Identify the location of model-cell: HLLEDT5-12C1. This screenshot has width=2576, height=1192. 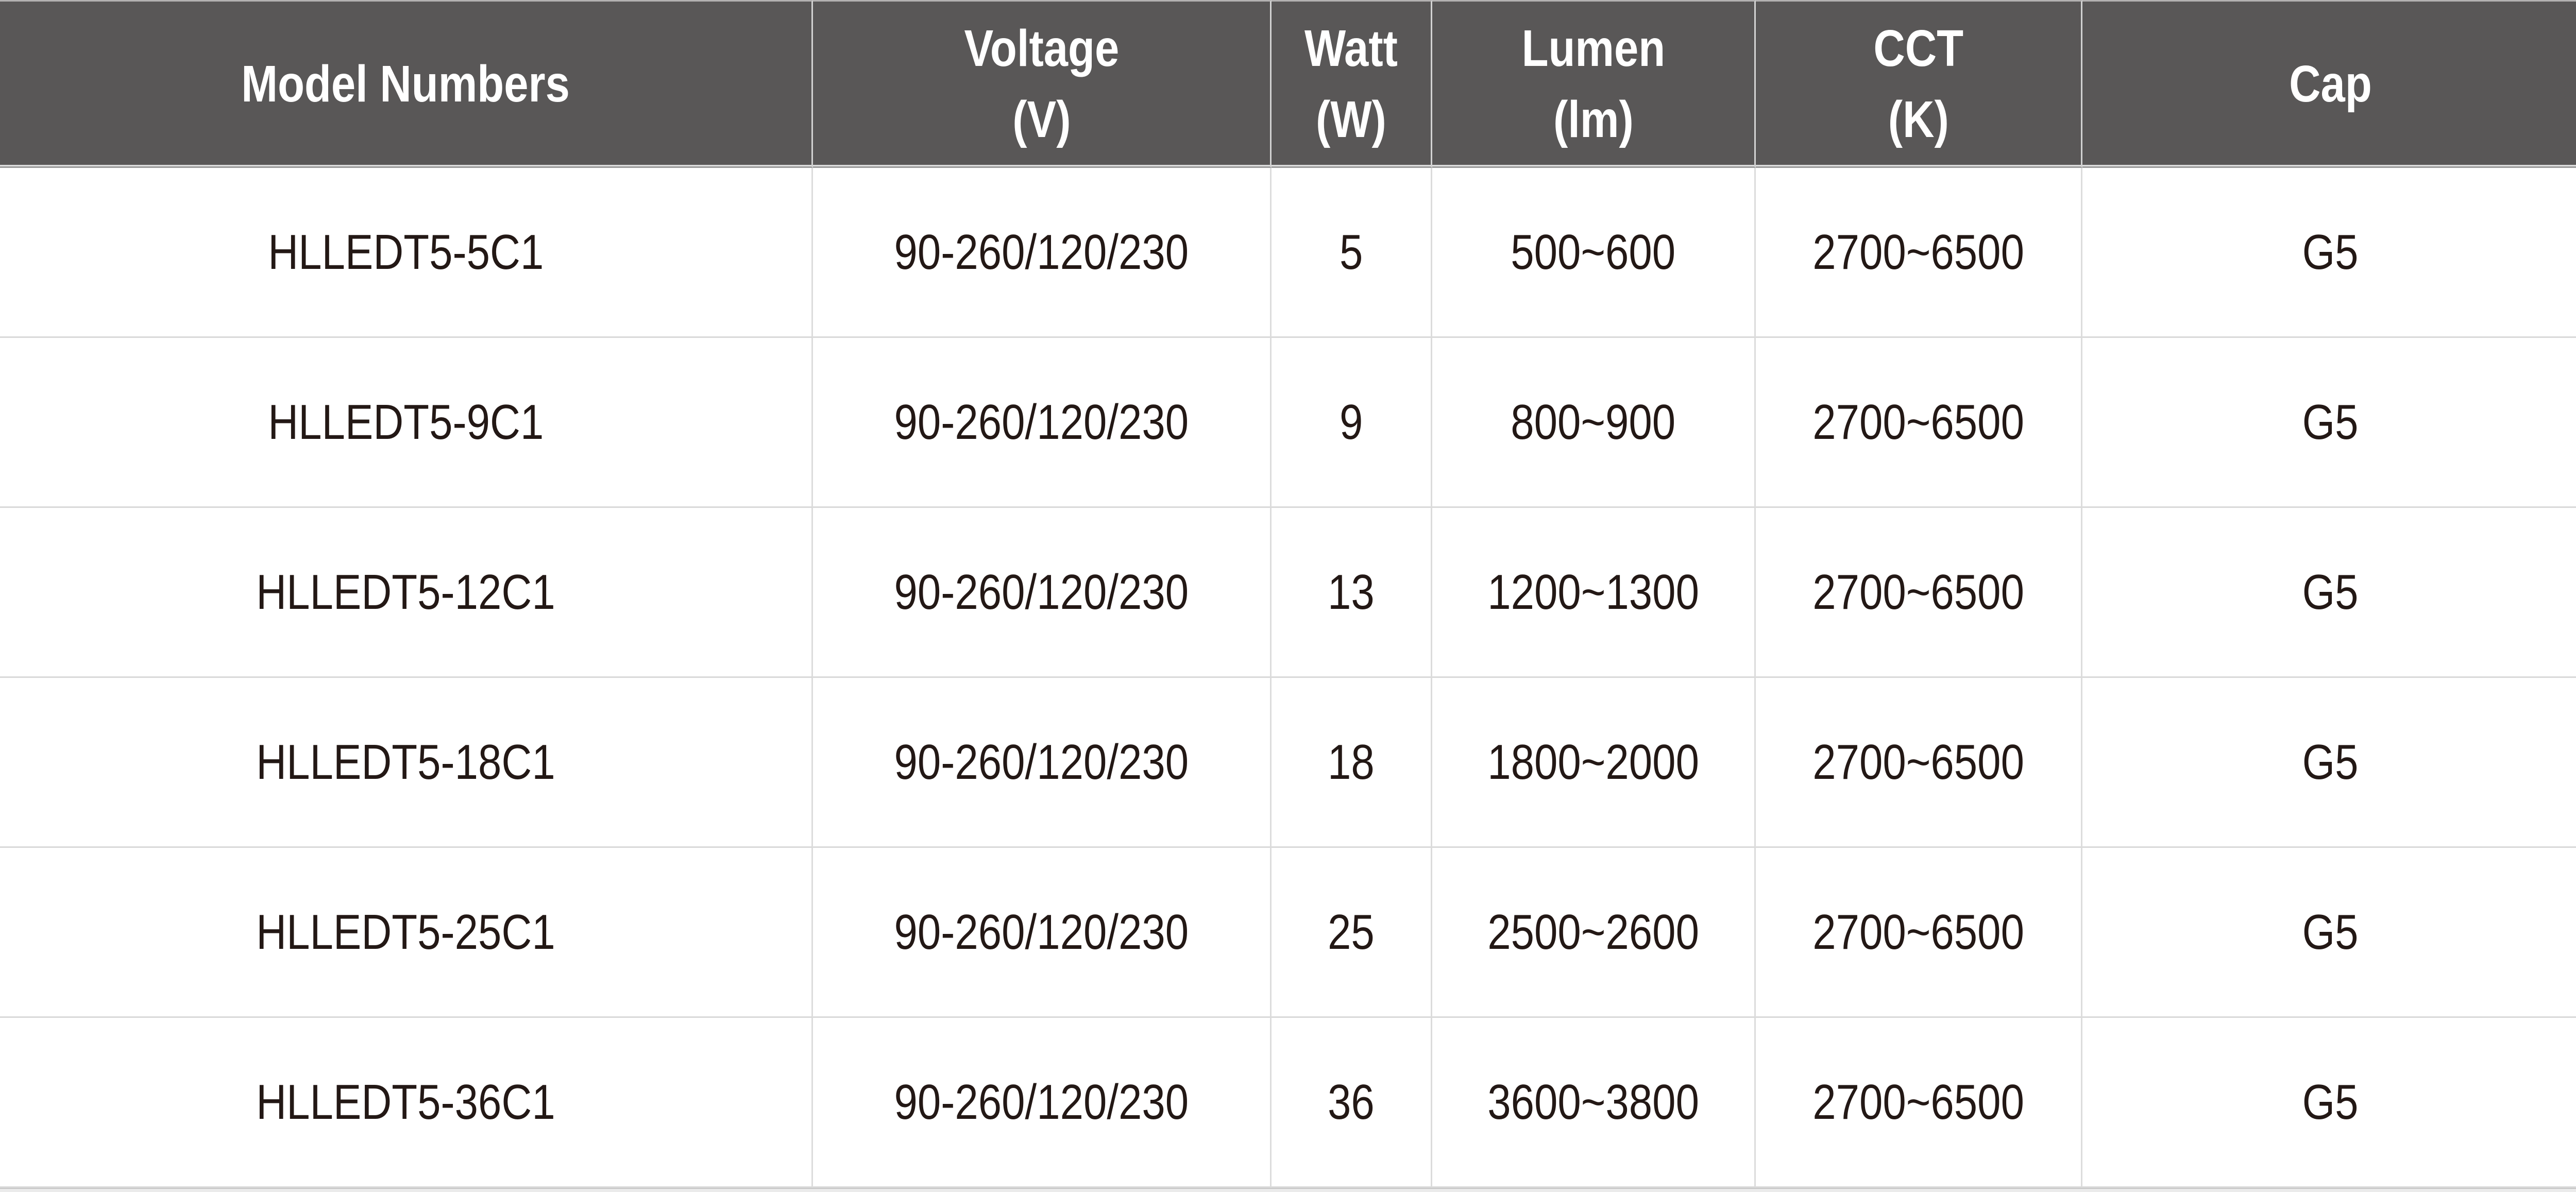
(407, 593).